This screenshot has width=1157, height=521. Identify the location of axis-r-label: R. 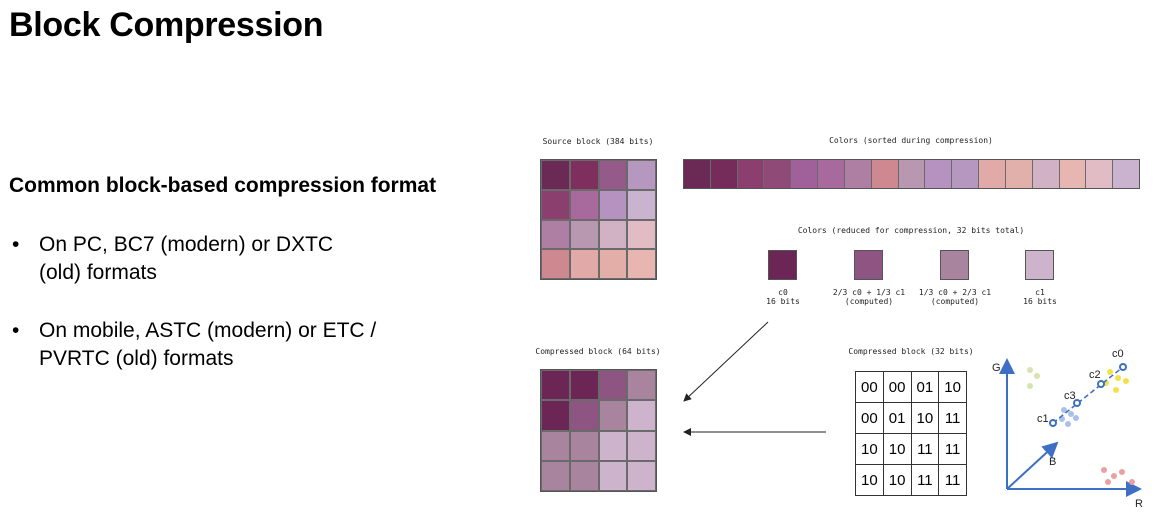
(1139, 504).